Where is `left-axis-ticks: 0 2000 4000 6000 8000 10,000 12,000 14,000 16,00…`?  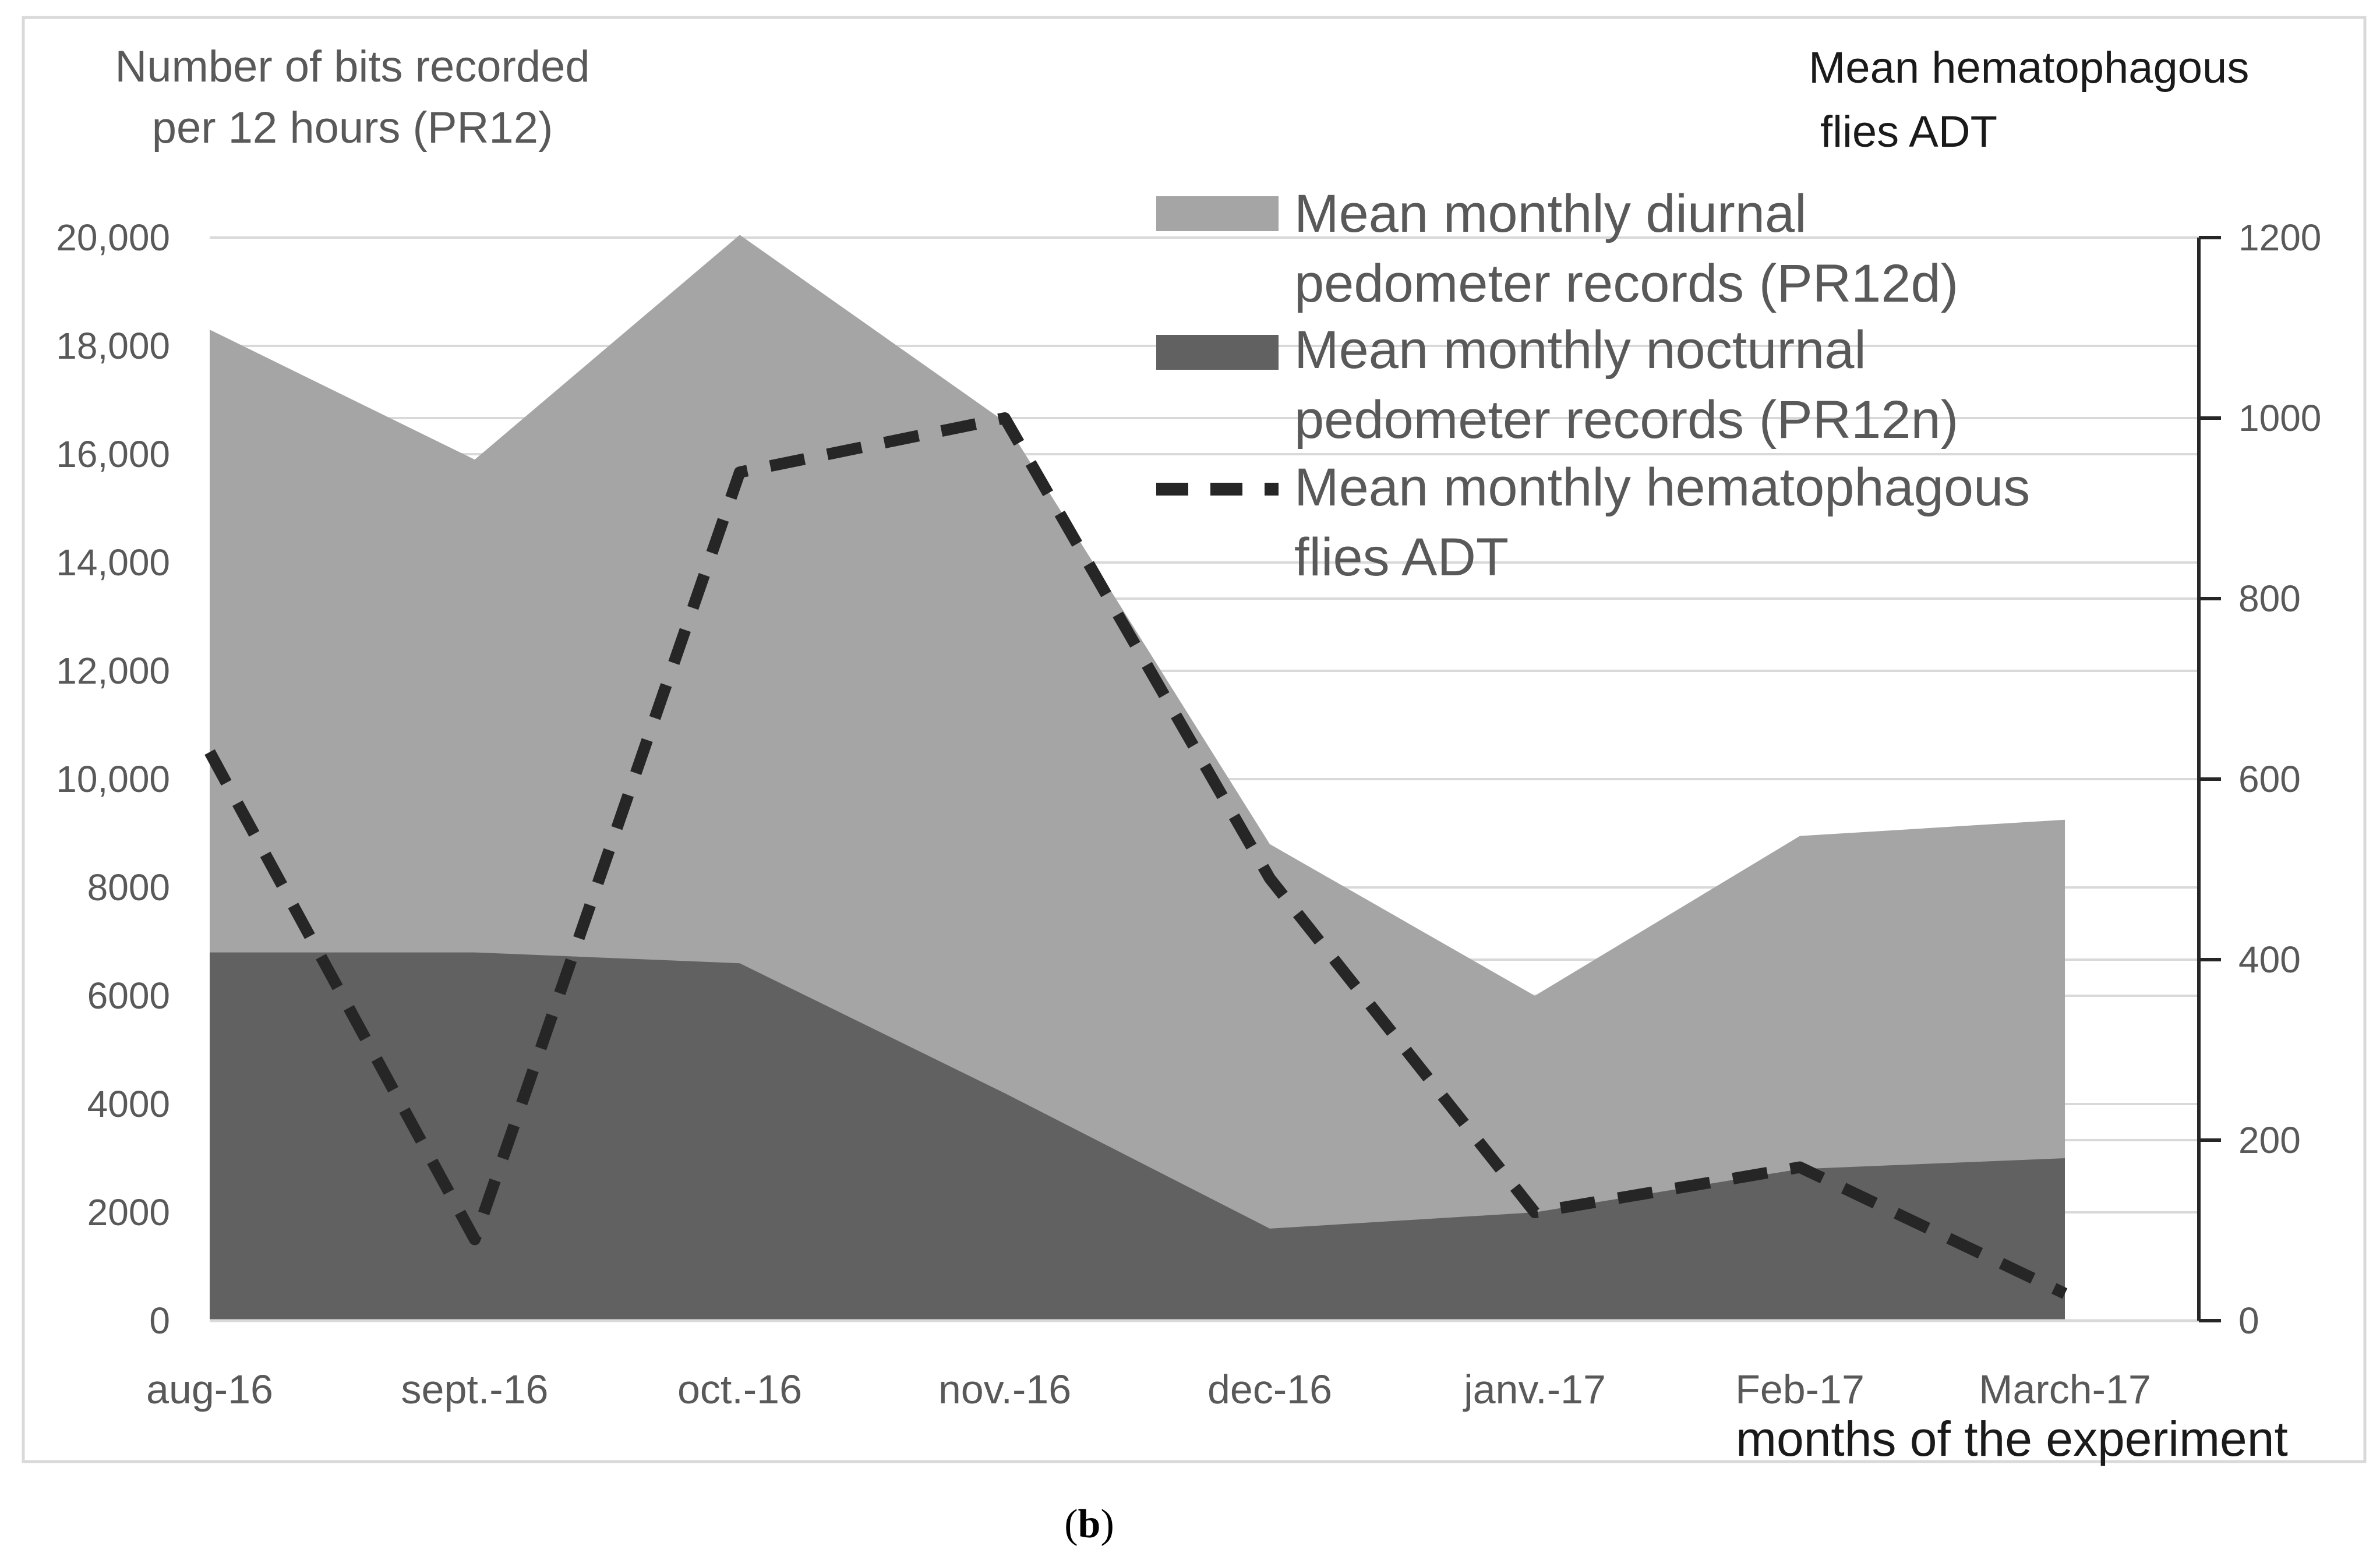 left-axis-ticks: 0 2000 4000 6000 8000 10,000 12,000 14,000 16,00… is located at coordinates (113, 779).